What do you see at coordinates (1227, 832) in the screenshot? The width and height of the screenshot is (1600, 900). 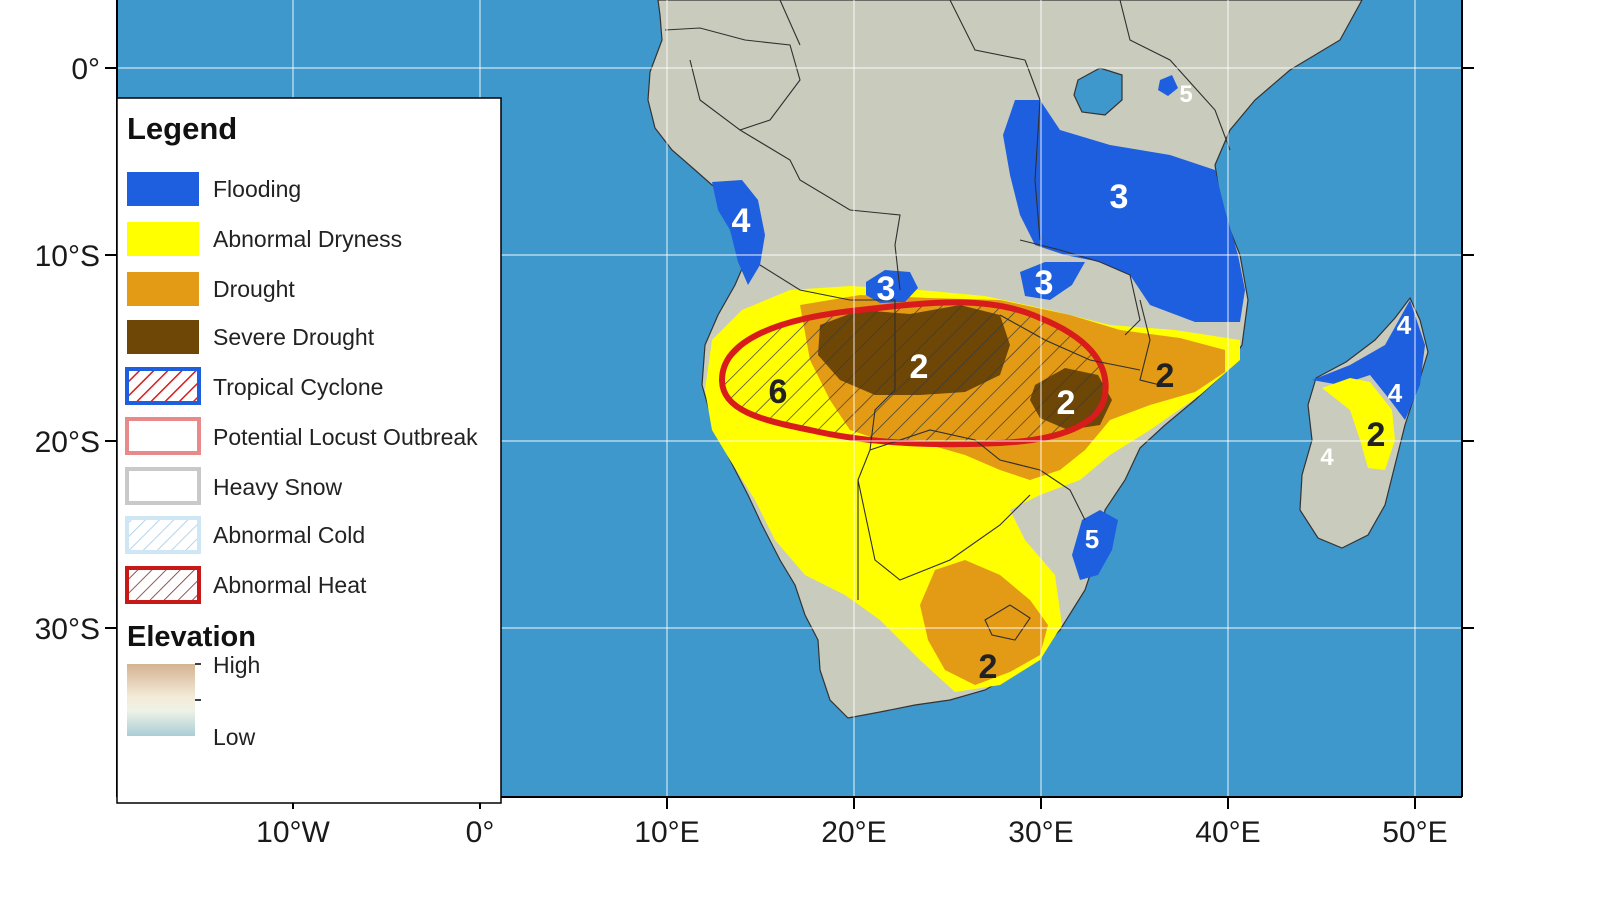 I see `lon-label-40e: 40°E` at bounding box center [1227, 832].